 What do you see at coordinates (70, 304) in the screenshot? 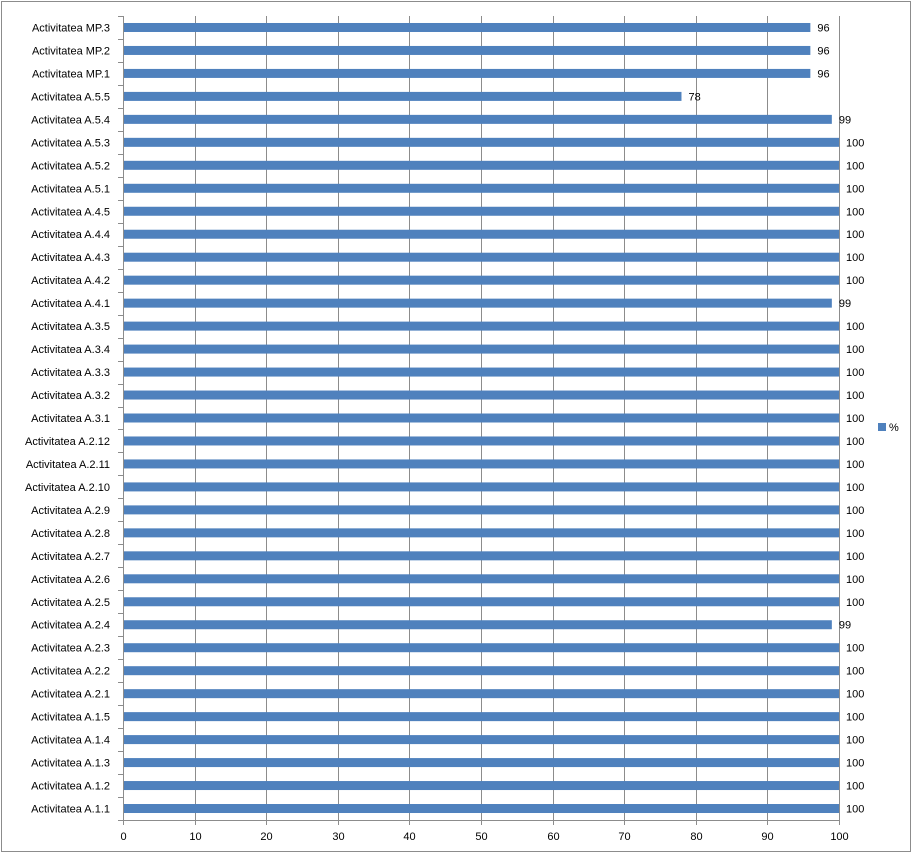
I see `category-label: Activitatea A.4.1` at bounding box center [70, 304].